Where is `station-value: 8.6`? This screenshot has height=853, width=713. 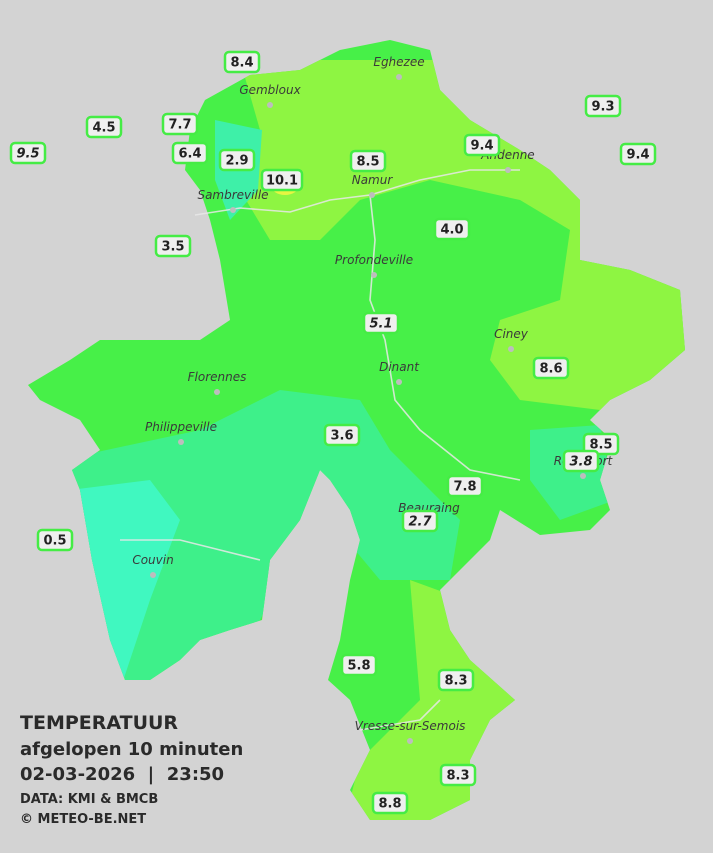
station-value: 8.6 is located at coordinates (550, 369).